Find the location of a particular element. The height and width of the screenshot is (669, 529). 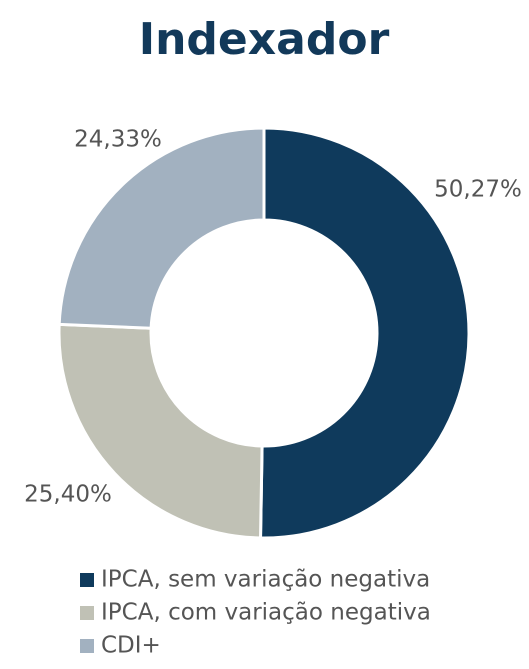

data-label: 50,27% is located at coordinates (478, 190).